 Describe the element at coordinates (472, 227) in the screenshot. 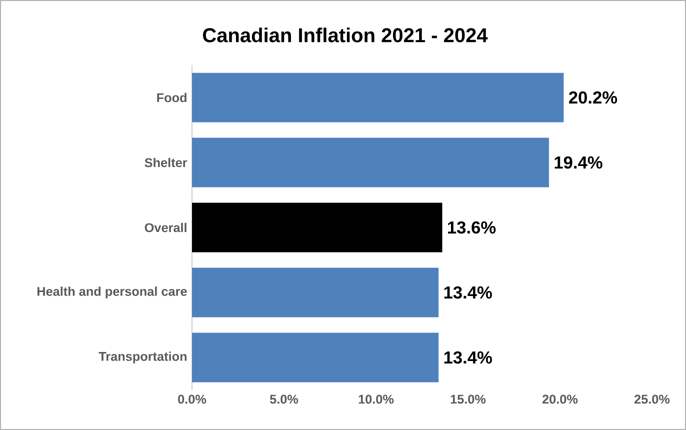

I see `data-label: 13.6%` at that location.